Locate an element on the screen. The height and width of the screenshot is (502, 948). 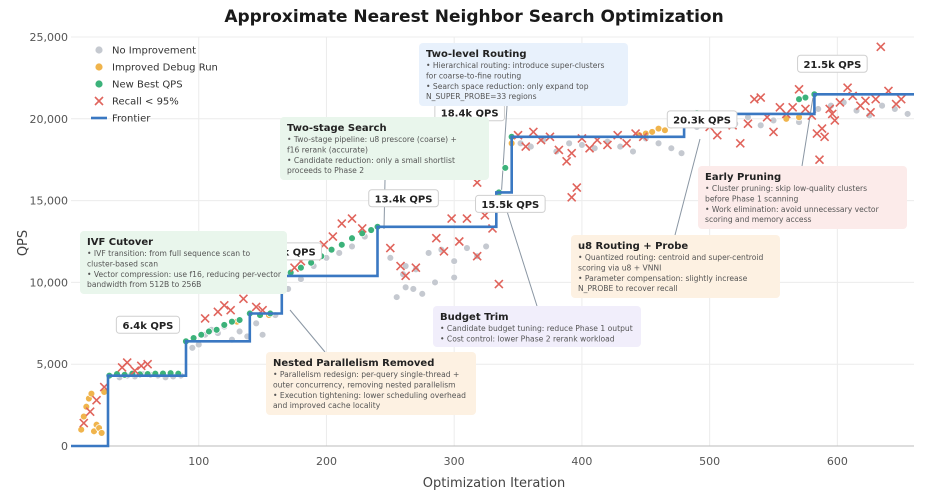
y-tick-label: 5,000 is located at coordinates (53, 364).